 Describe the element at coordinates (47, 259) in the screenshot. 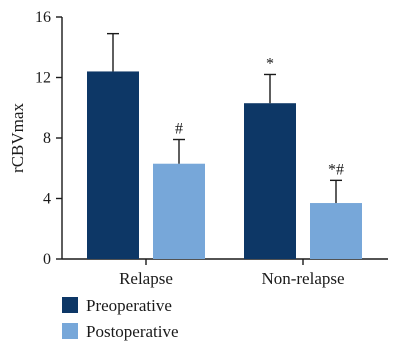

I see `y-tick-label: 0` at that location.